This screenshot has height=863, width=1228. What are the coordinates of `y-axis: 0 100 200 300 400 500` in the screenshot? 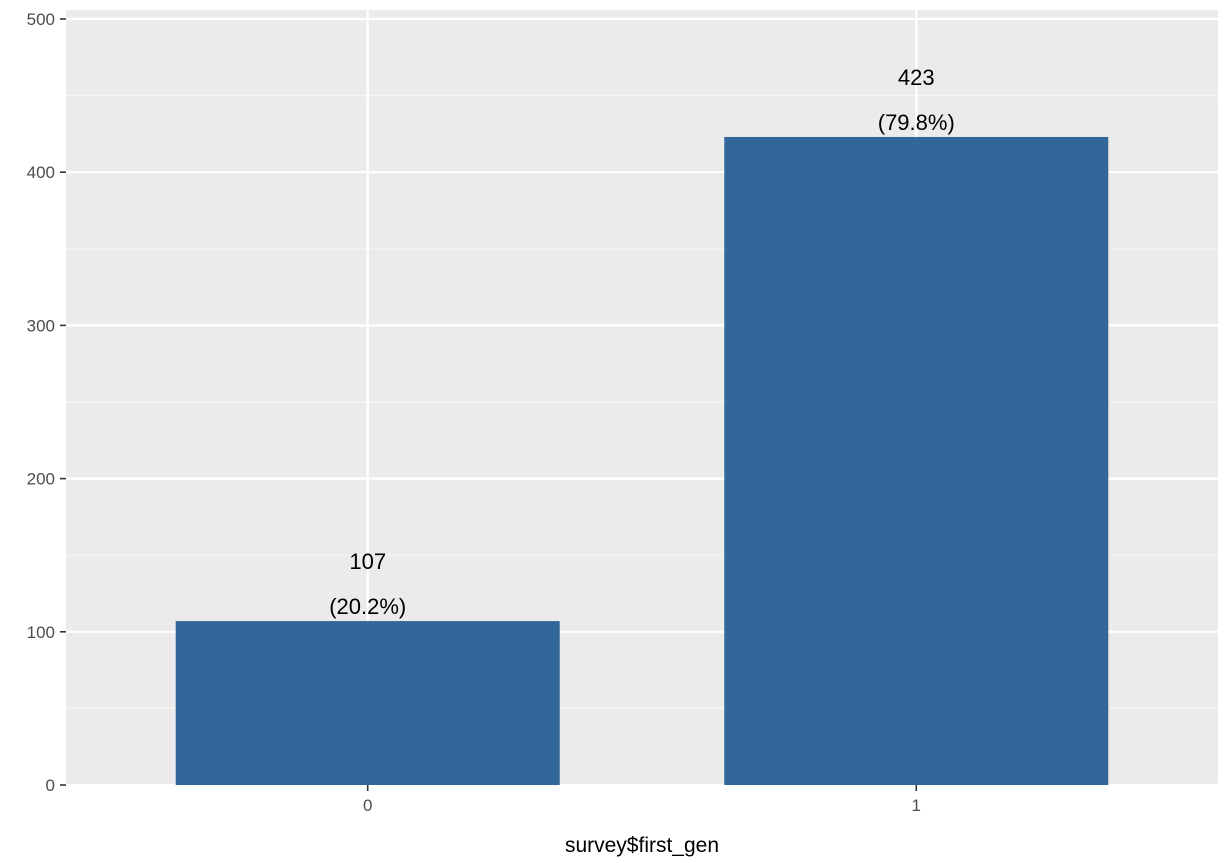 It's located at (46, 402).